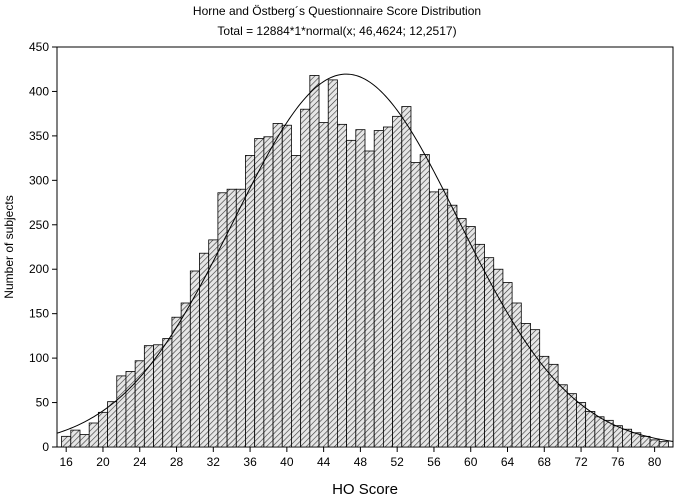  What do you see at coordinates (39, 225) in the screenshot?
I see `y-tick-label: 250` at bounding box center [39, 225].